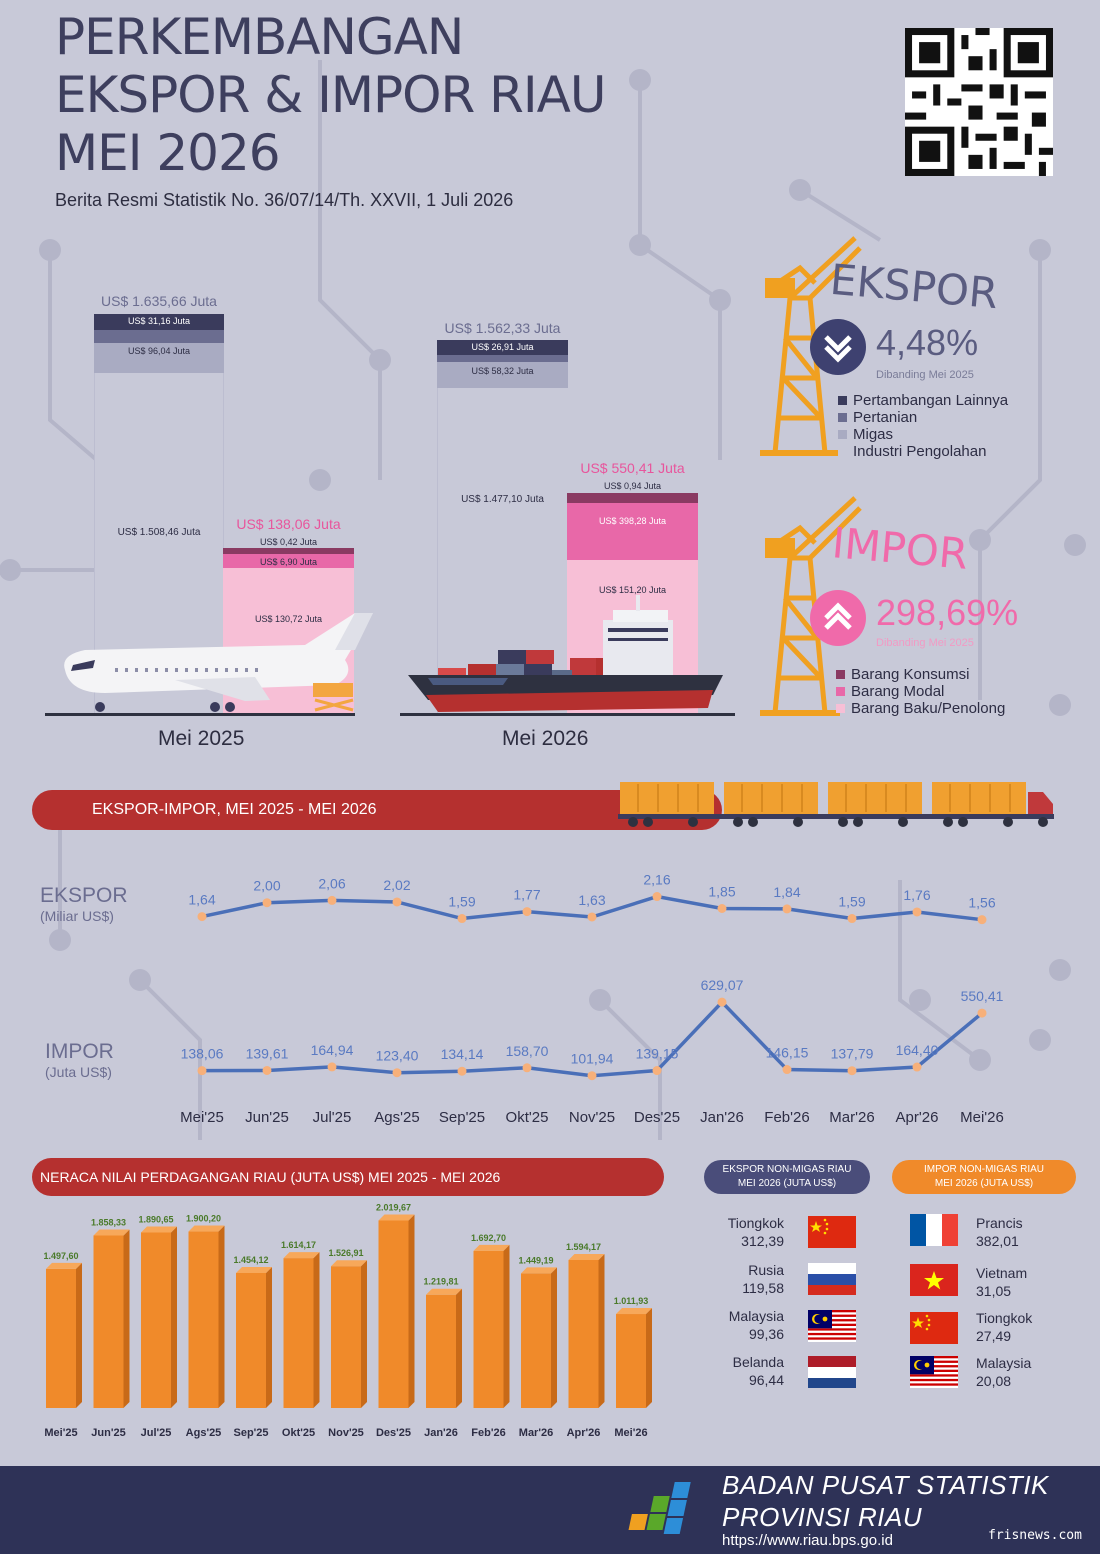 This screenshot has width=1100, height=1554. Describe the element at coordinates (84, 895) in the screenshot. I see `ekspor-label: EKSPOR` at that location.